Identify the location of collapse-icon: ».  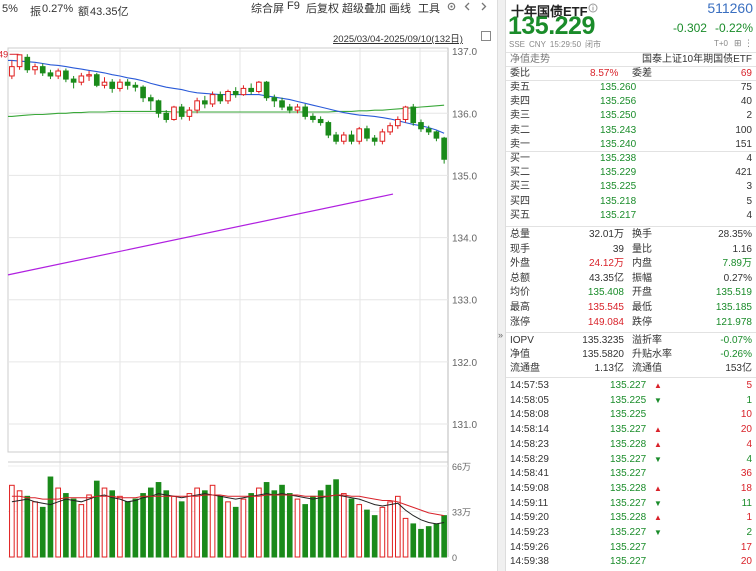
(501, 335).